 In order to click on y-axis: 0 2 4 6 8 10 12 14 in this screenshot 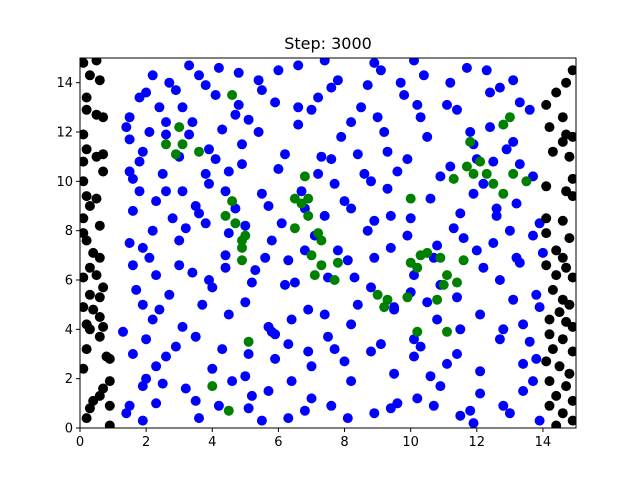, I will do `click(68, 256)`.